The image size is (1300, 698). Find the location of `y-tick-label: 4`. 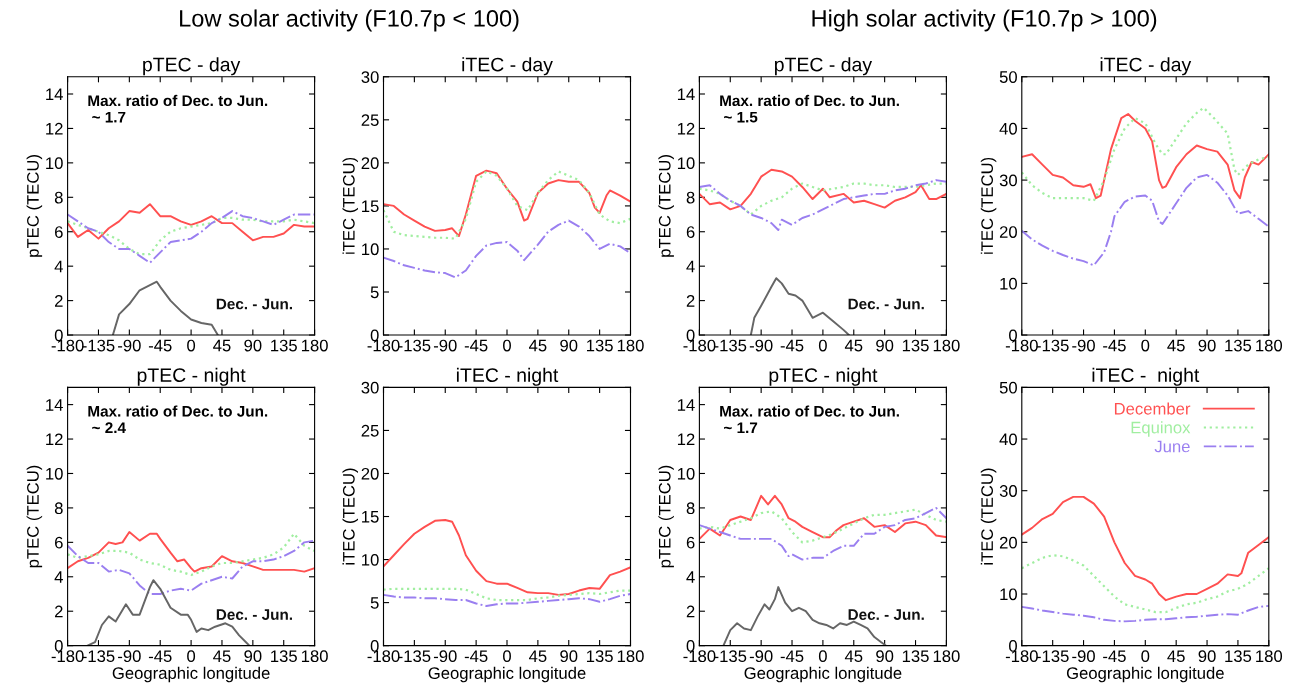

y-tick-label: 4 is located at coordinates (690, 266).